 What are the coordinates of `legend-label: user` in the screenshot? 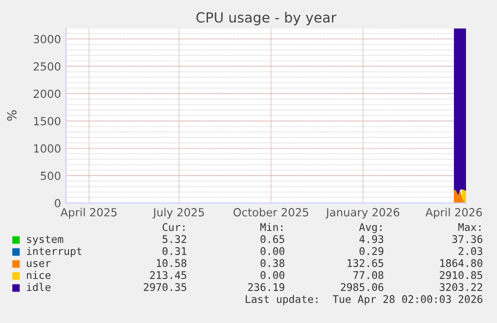 It's located at (38, 264).